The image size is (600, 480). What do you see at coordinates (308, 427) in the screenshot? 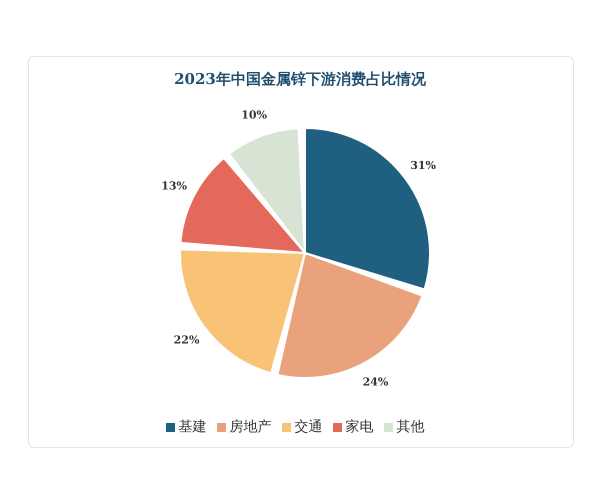
I see `legend-label: 交通` at bounding box center [308, 427].